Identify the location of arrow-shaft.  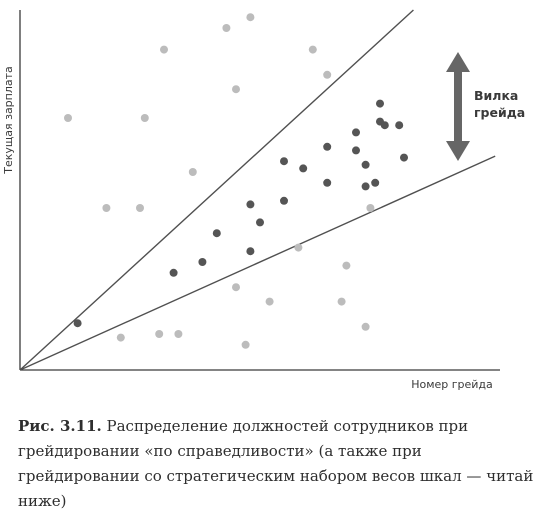
(458, 106).